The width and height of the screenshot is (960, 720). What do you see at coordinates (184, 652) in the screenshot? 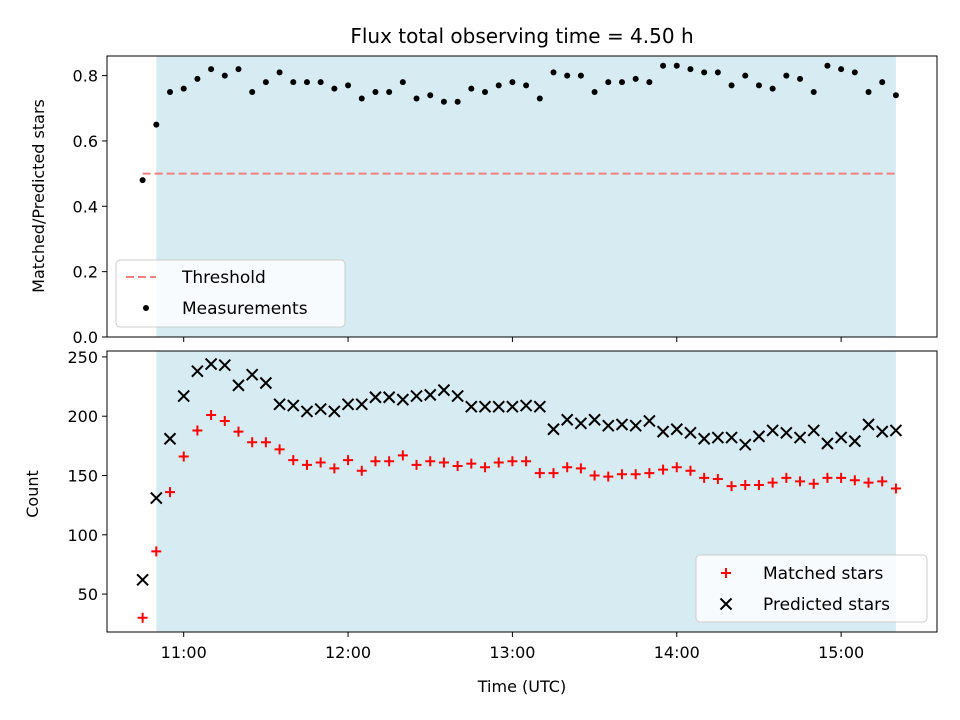
I see `x-tick-label: 11:00` at bounding box center [184, 652].